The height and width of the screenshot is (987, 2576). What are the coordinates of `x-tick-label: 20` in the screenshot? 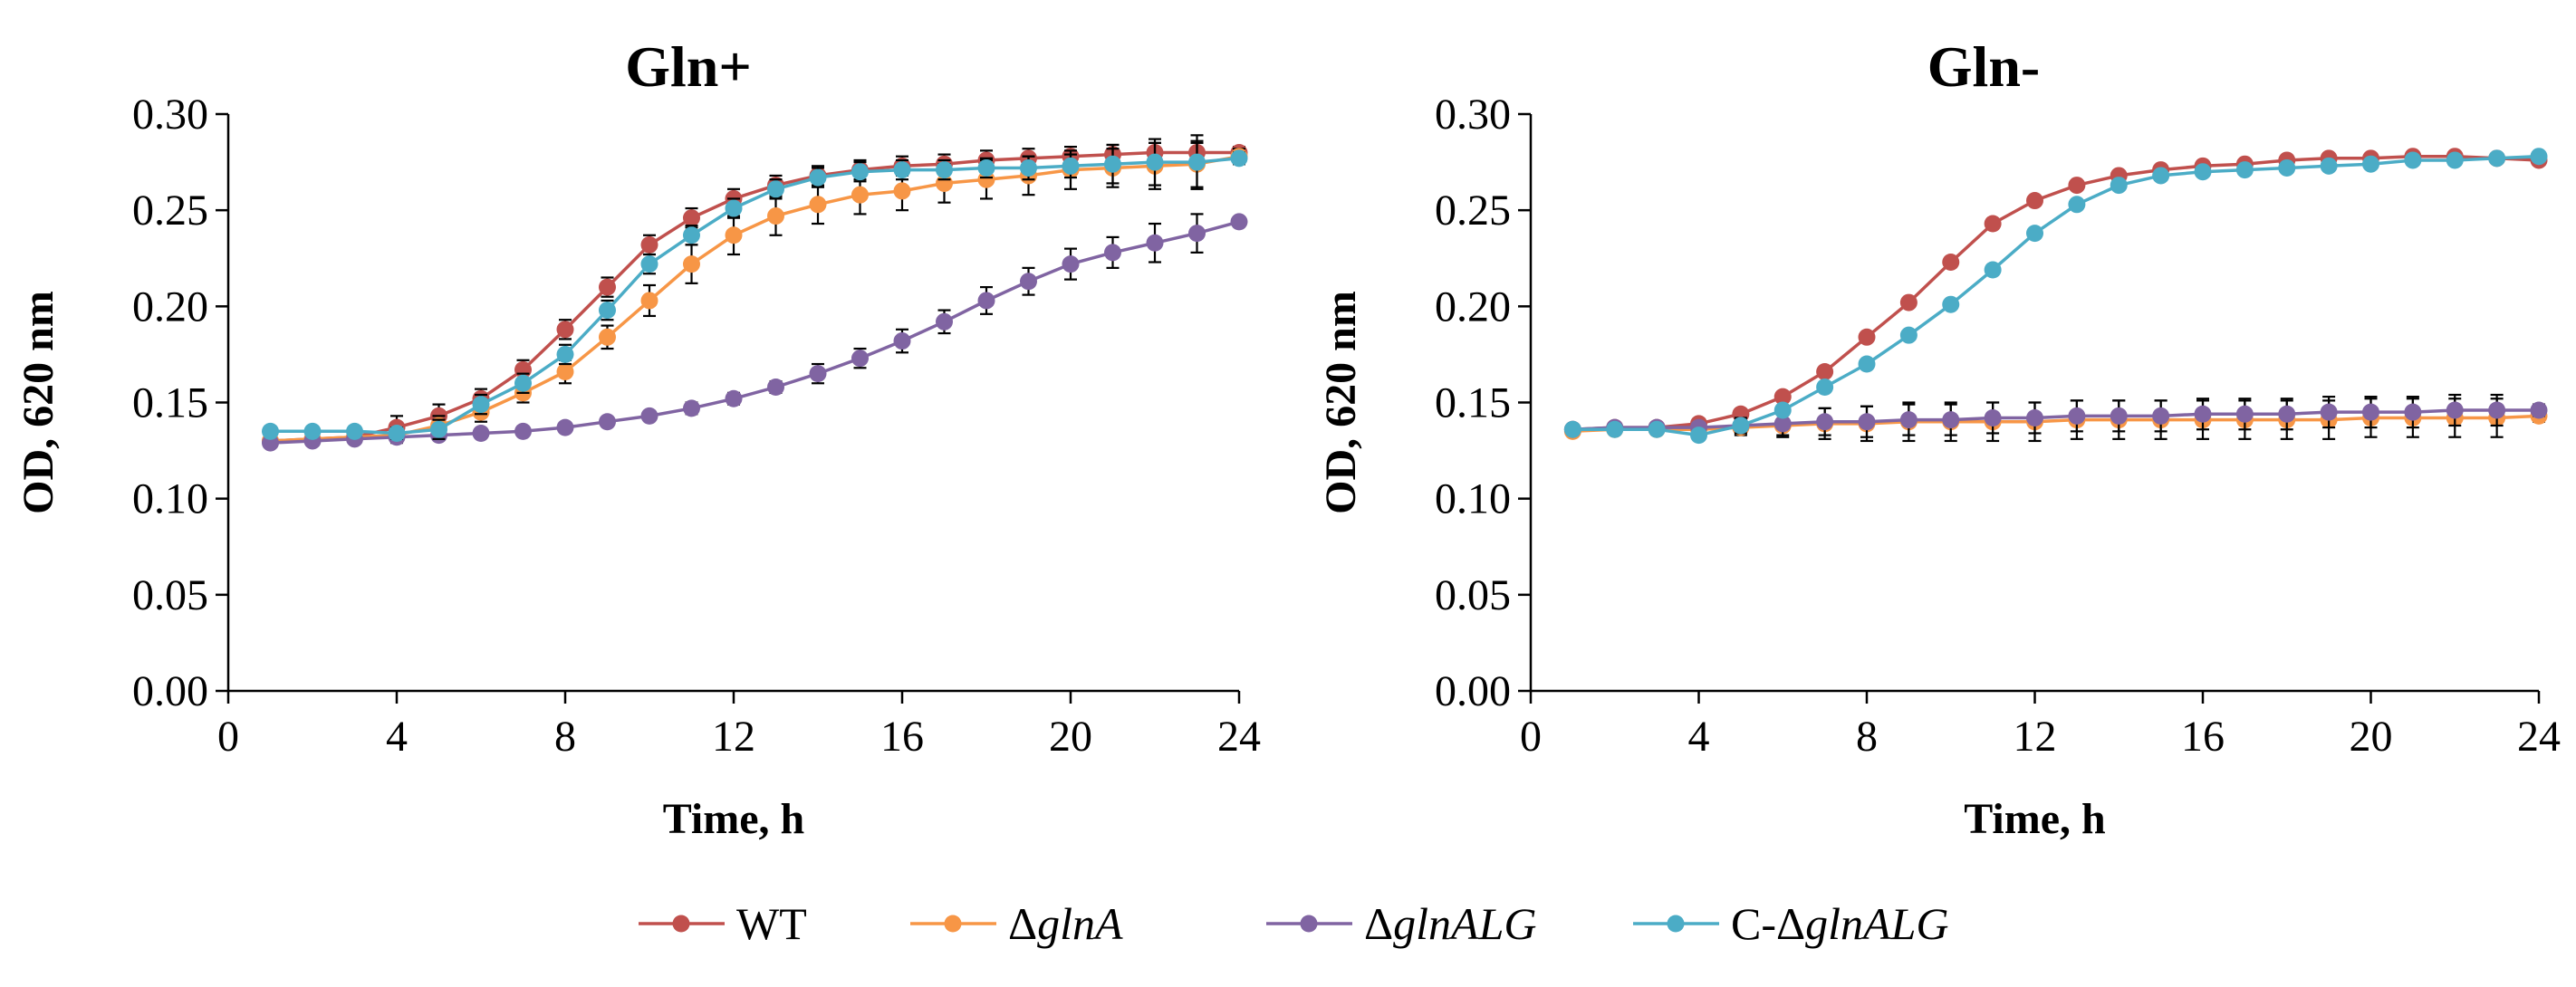 It's located at (2371, 737).